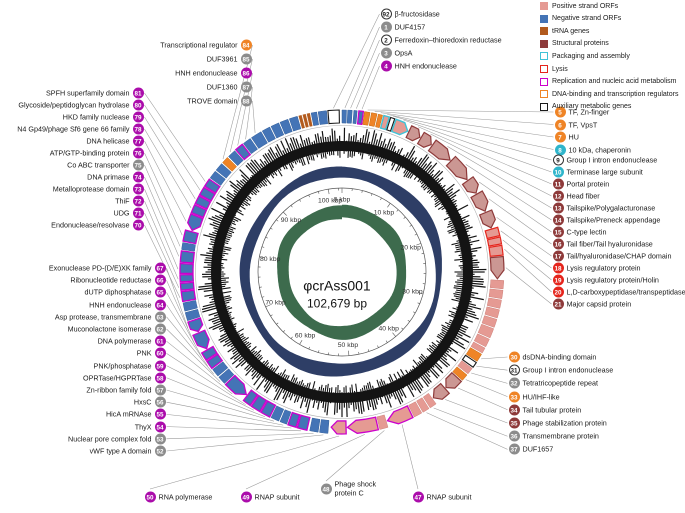  Describe the element at coordinates (384, 213) in the screenshot. I see `scale-tick-label: 10 kbp` at that location.